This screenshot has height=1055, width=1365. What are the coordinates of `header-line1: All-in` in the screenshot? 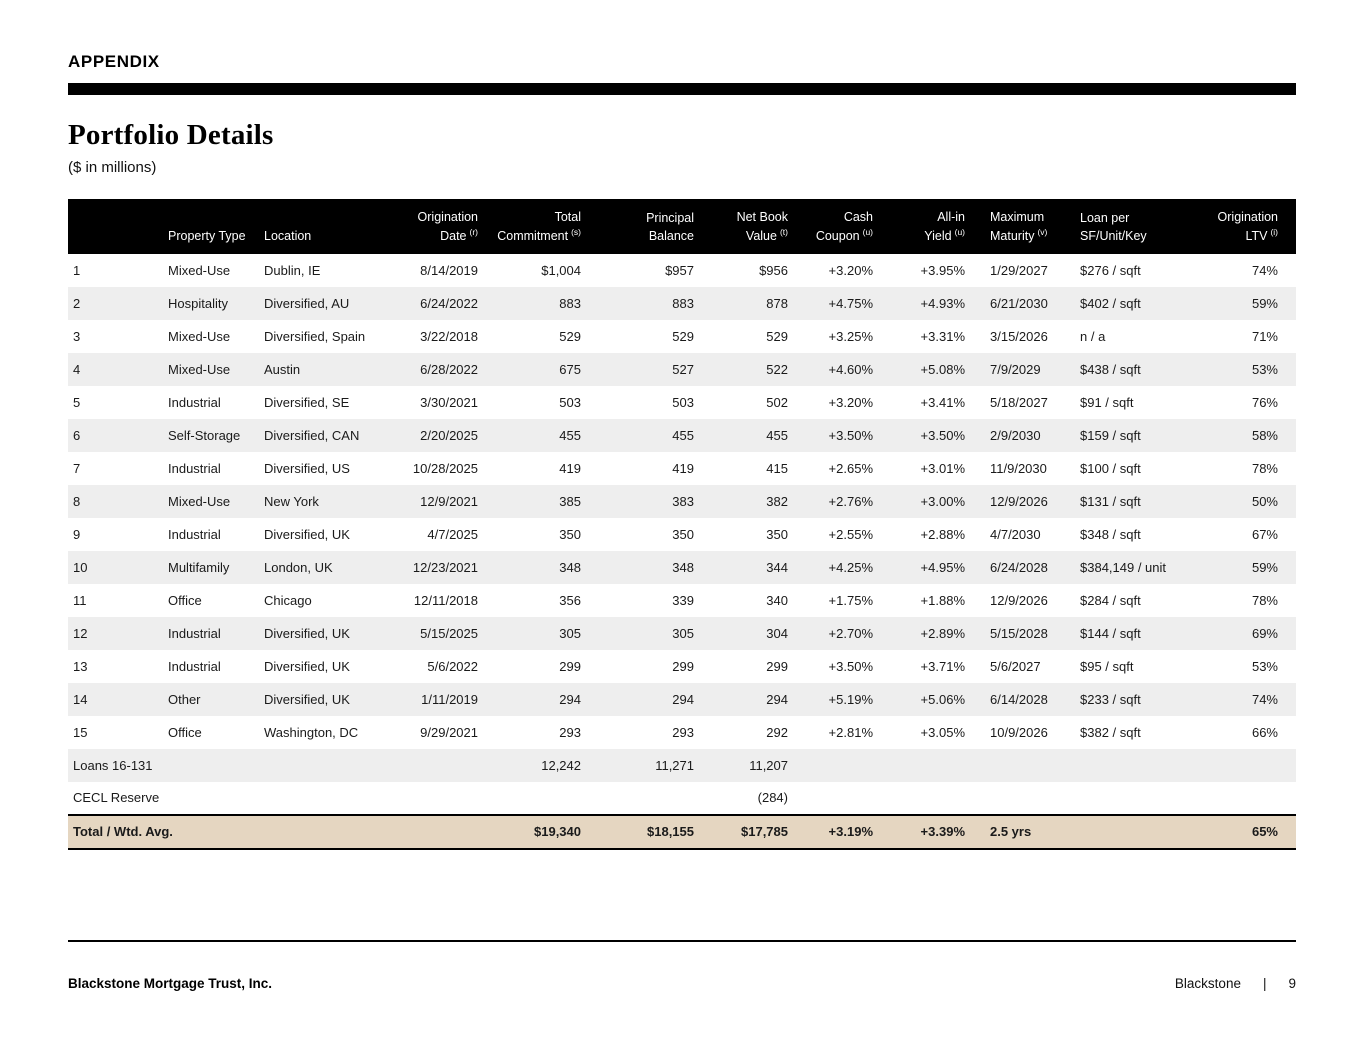 It's located at (951, 217).